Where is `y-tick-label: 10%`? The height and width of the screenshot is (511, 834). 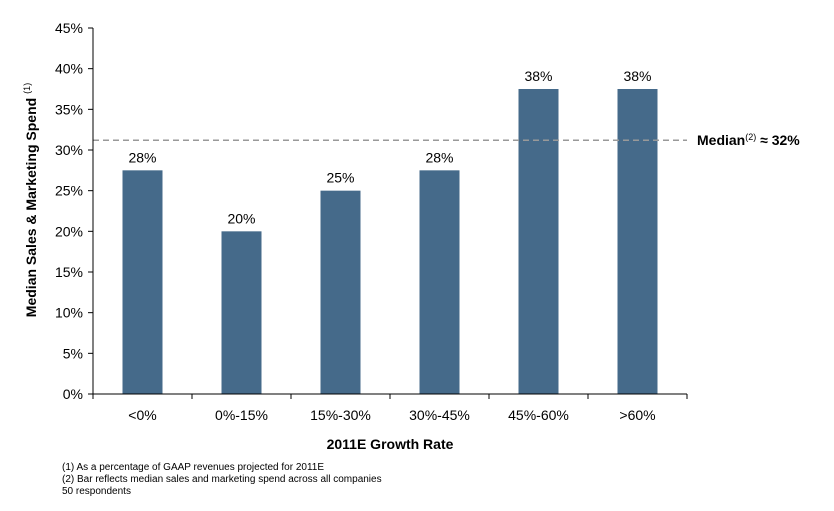 y-tick-label: 10% is located at coordinates (69, 313).